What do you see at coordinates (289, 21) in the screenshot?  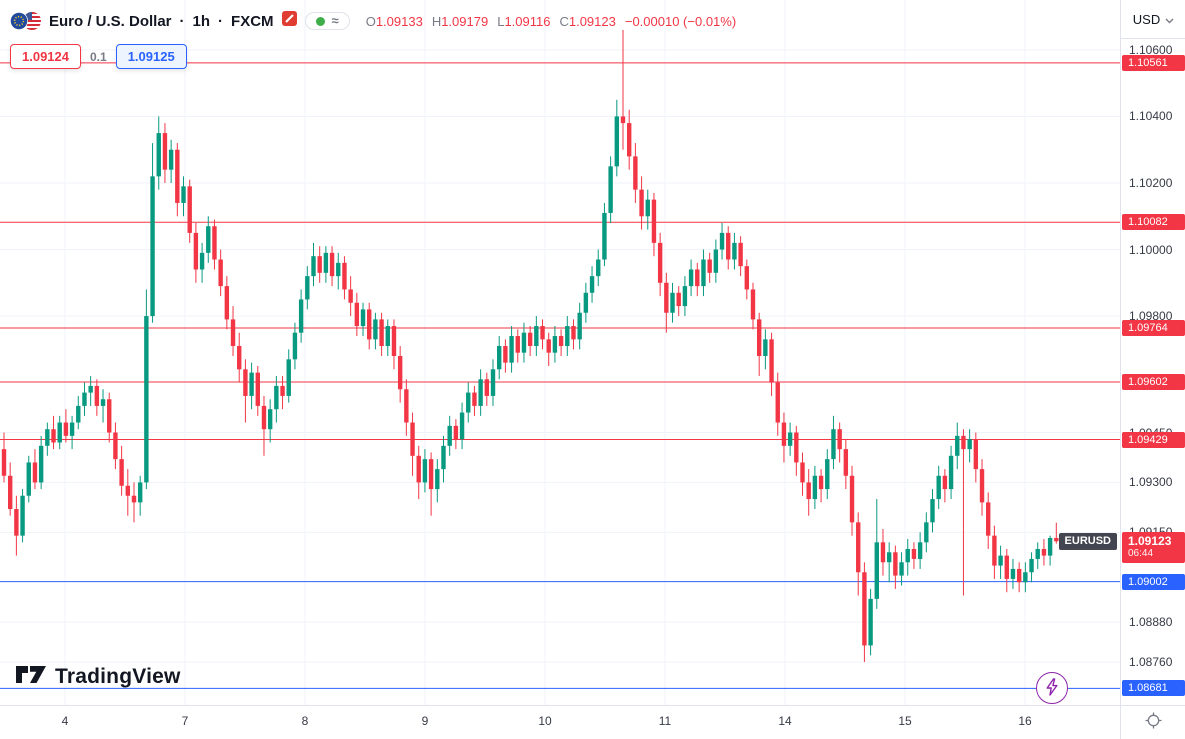 I see `fxcm-logo-icon` at bounding box center [289, 21].